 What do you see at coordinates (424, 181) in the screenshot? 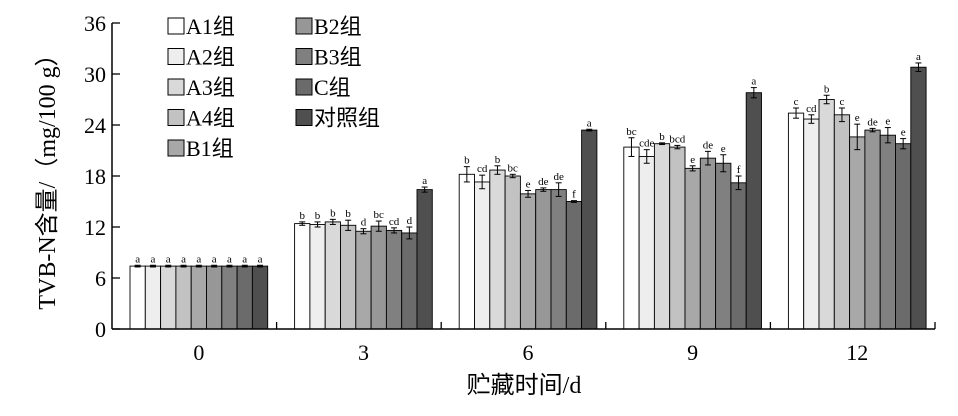
I see `significance-letter-3-8: a` at bounding box center [424, 181].